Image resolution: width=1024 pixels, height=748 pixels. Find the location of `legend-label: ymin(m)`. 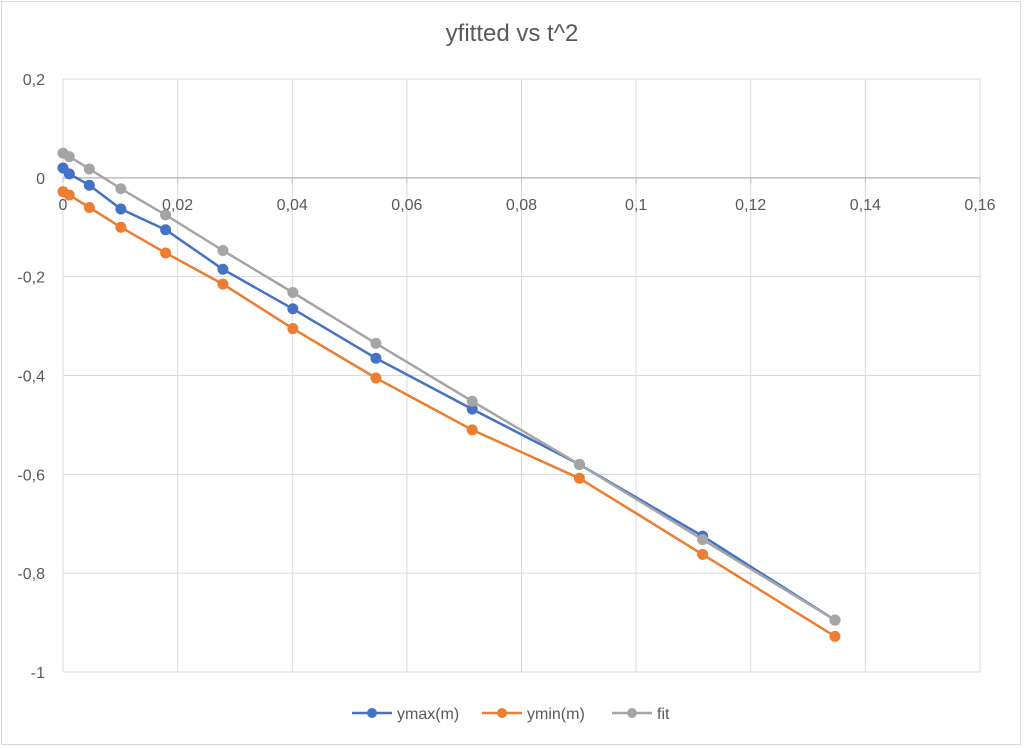

legend-label: ymin(m) is located at coordinates (556, 714).